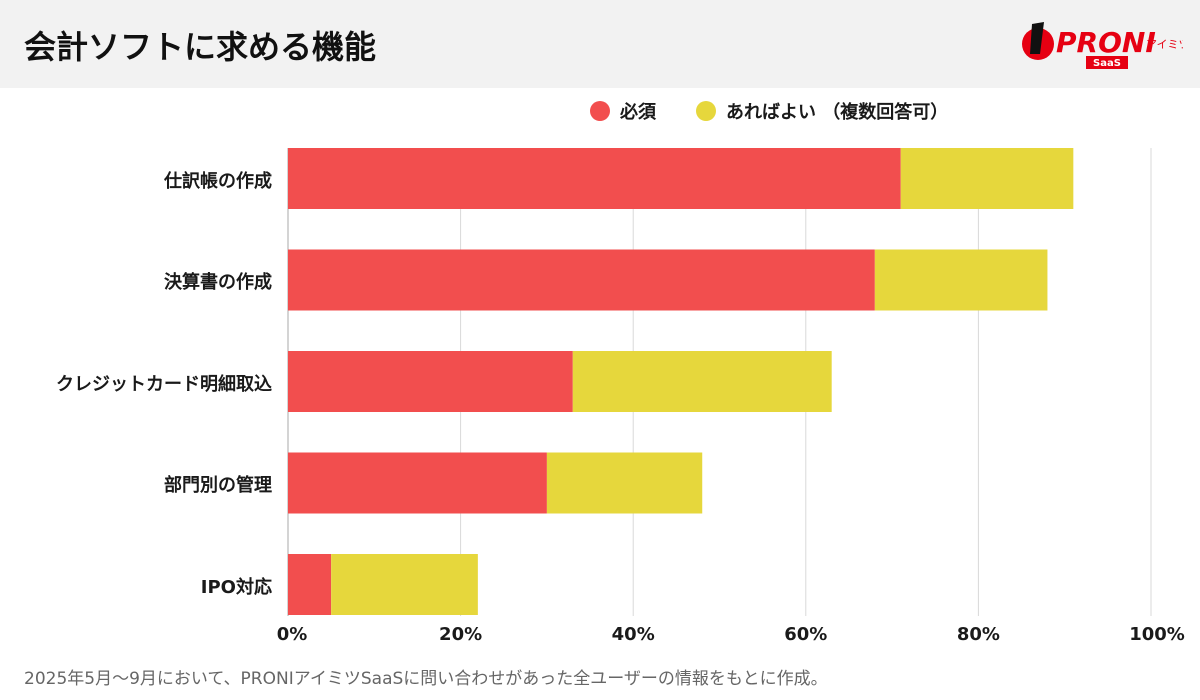 The width and height of the screenshot is (1200, 700). What do you see at coordinates (600, 111) in the screenshot?
I see `legend-swatch-required` at bounding box center [600, 111].